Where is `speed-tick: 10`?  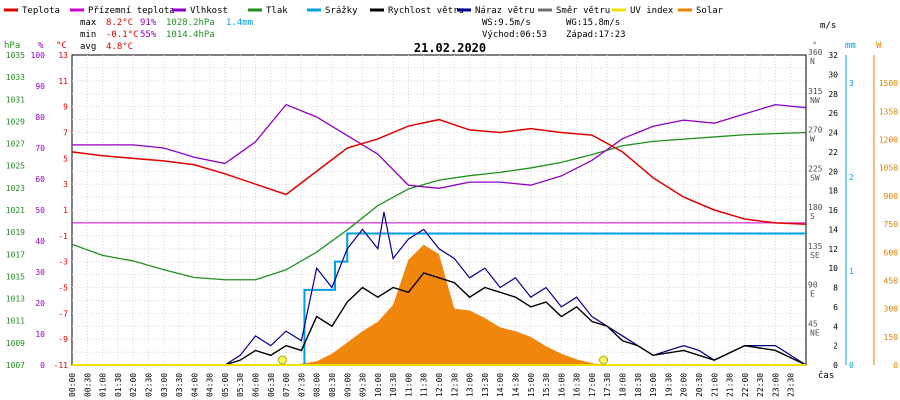 speed-tick: 10 is located at coordinates (833, 268).